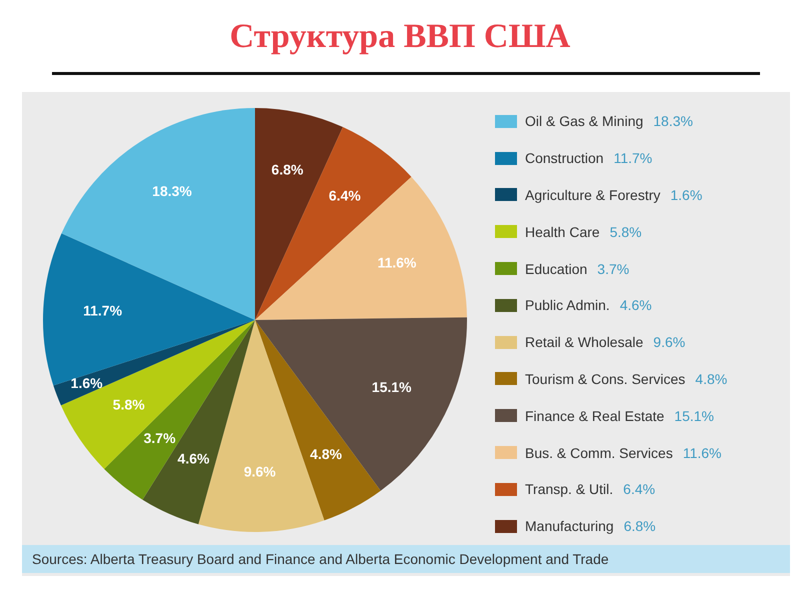 This screenshot has height=600, width=800. I want to click on text: 1.6%, so click(686, 194).